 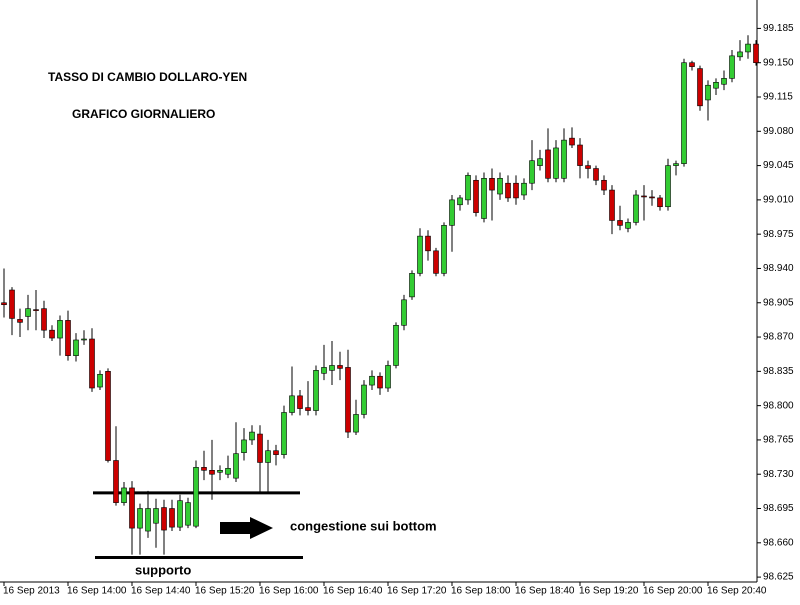 I want to click on x-tick-label: 16 Sep 19:20, so click(x=609, y=591).